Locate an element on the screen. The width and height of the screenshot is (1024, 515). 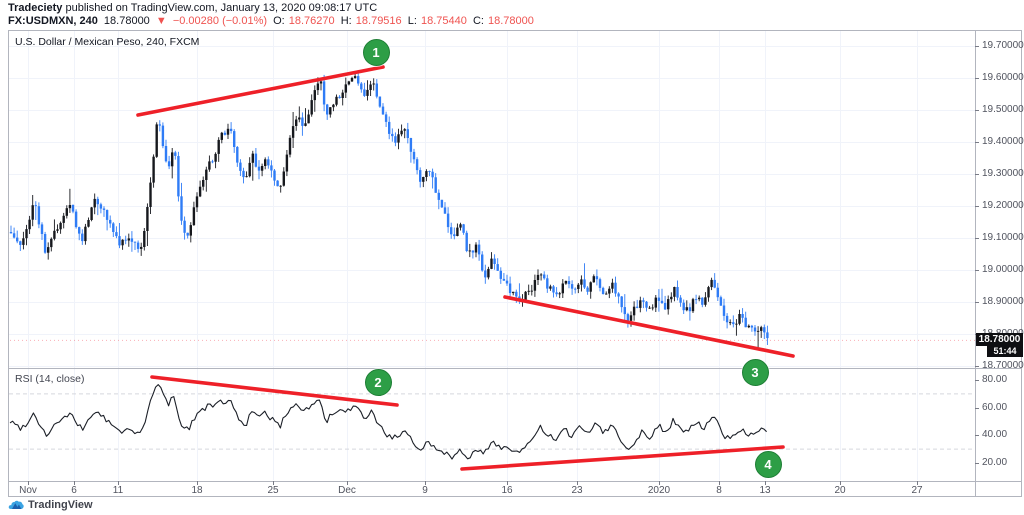
time-axis-label: 8 is located at coordinates (719, 490).